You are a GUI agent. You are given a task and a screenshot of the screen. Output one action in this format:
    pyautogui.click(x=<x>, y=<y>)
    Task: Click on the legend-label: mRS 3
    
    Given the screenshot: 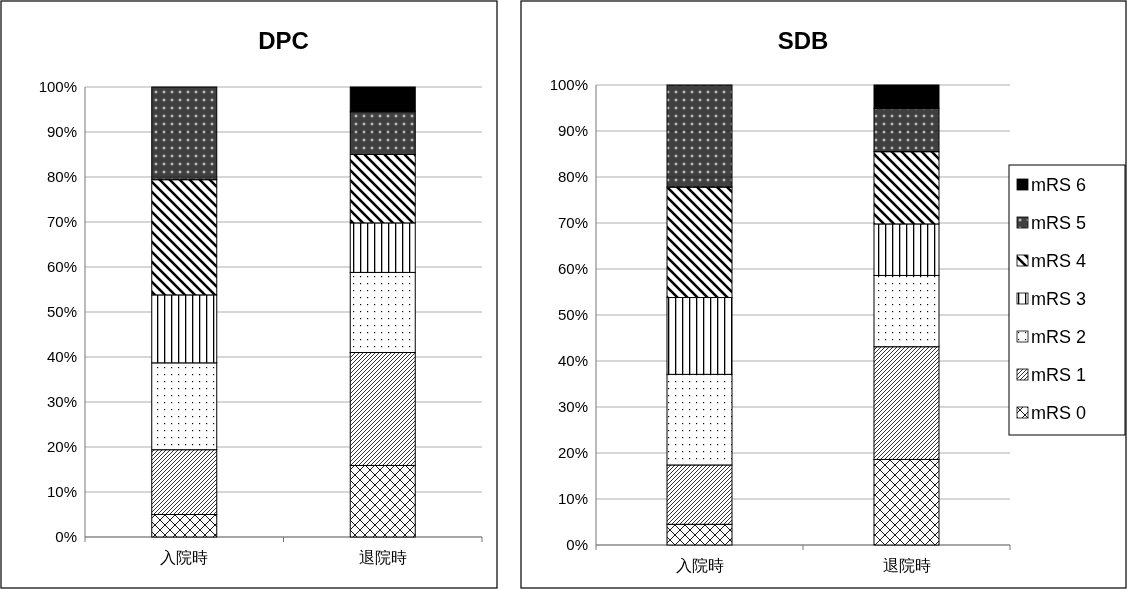 What is the action you would take?
    pyautogui.click(x=1059, y=299)
    